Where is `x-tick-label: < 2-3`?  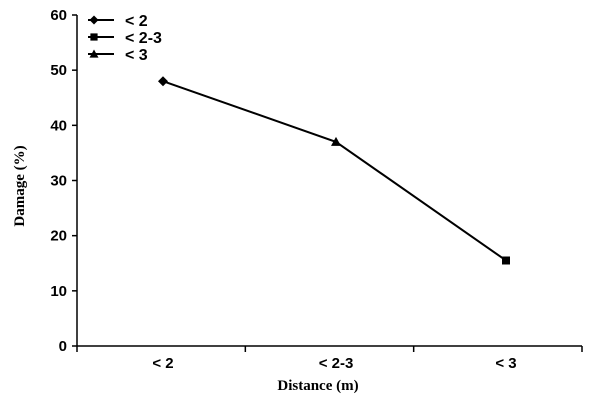
x-tick-label: < 2-3 is located at coordinates (336, 363).